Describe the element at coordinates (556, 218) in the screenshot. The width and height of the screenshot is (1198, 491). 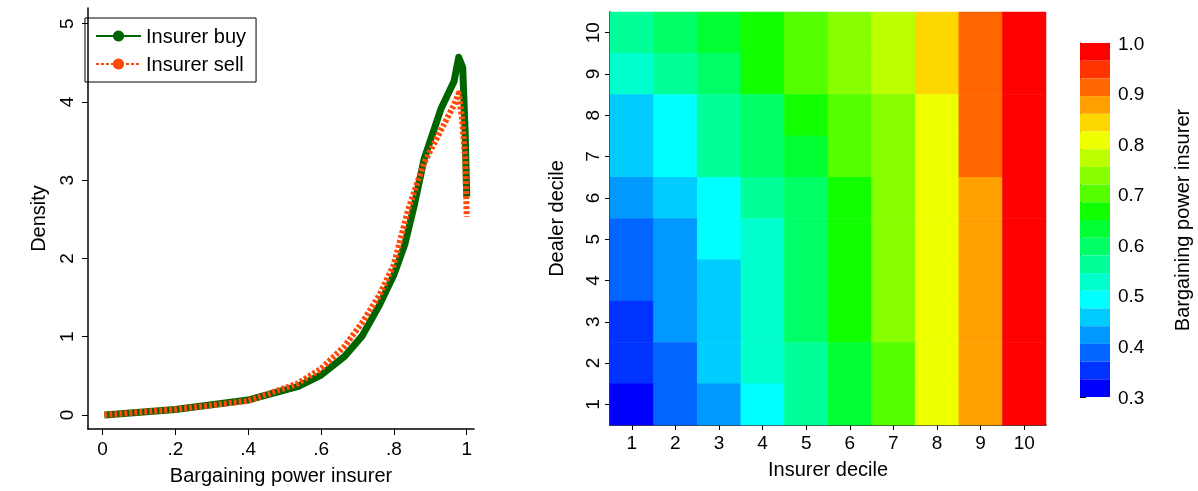
I see `y-axis-title: Dealer decile` at that location.